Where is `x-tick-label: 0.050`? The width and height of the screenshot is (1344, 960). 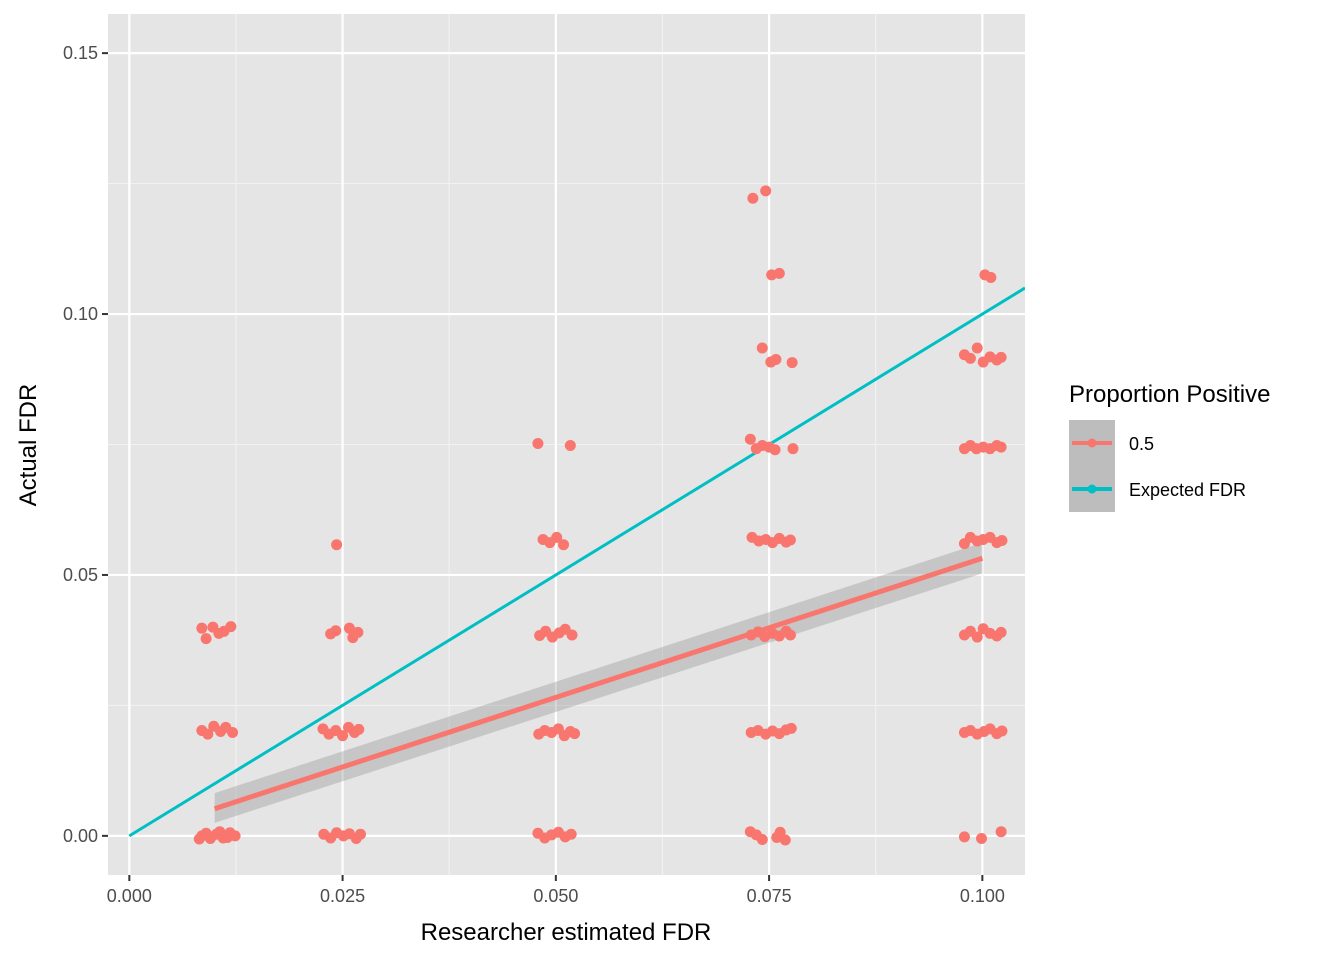 x-tick-label: 0.050 is located at coordinates (555, 896).